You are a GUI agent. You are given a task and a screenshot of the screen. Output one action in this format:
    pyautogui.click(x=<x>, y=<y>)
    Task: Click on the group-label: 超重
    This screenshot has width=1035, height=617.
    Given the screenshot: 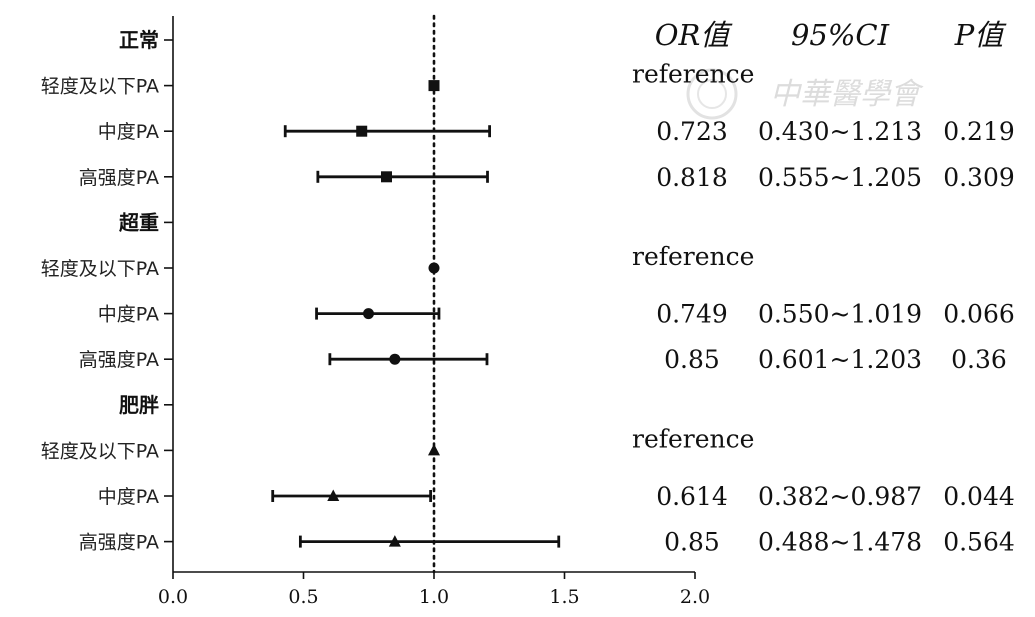 What is the action you would take?
    pyautogui.click(x=138, y=222)
    